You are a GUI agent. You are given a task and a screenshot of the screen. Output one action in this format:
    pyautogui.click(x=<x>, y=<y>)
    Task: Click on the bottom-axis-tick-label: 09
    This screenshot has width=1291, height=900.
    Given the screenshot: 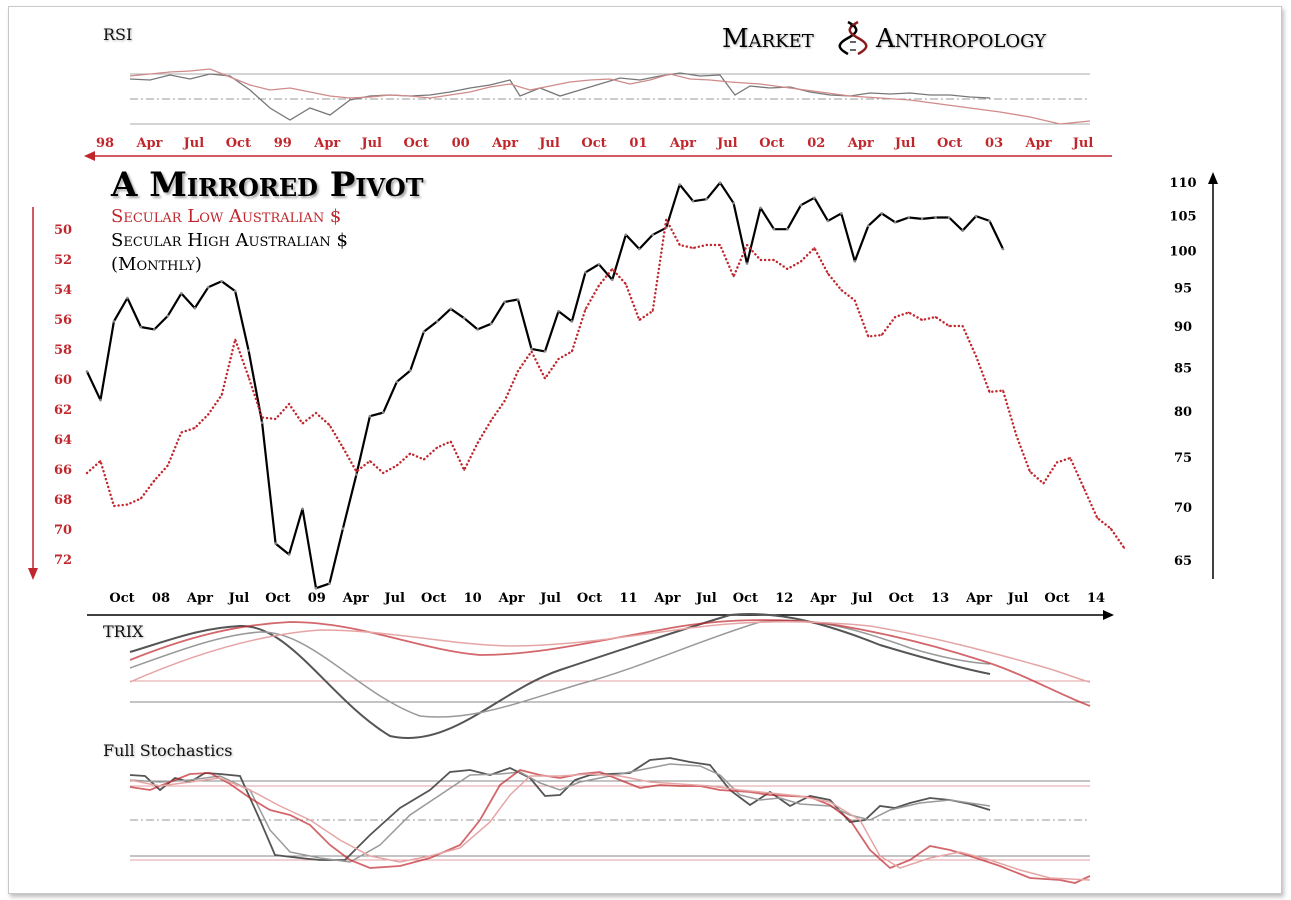 What is the action you would take?
    pyautogui.click(x=317, y=598)
    